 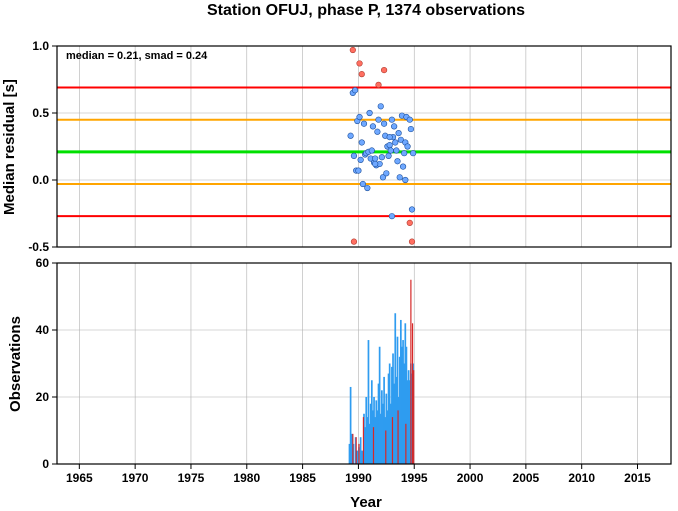 I want to click on median-smad-annotation: median = 0.21, smad = 0.24, so click(x=137, y=56).